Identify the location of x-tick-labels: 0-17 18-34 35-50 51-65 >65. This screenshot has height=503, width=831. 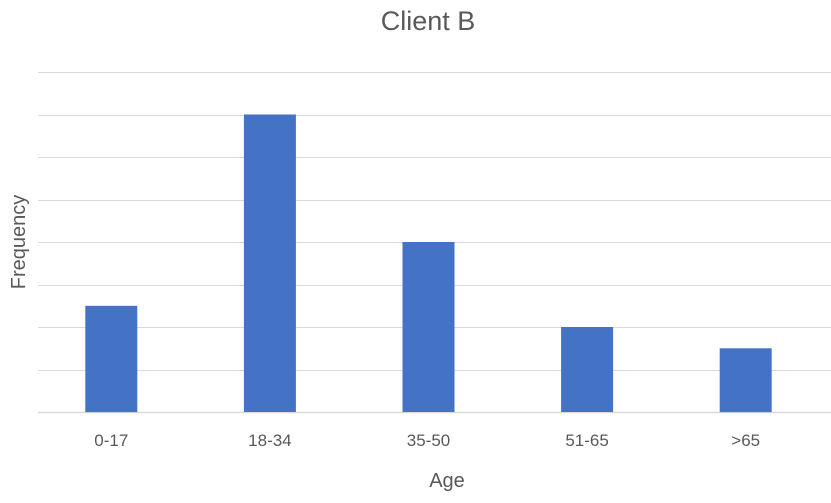
(427, 440).